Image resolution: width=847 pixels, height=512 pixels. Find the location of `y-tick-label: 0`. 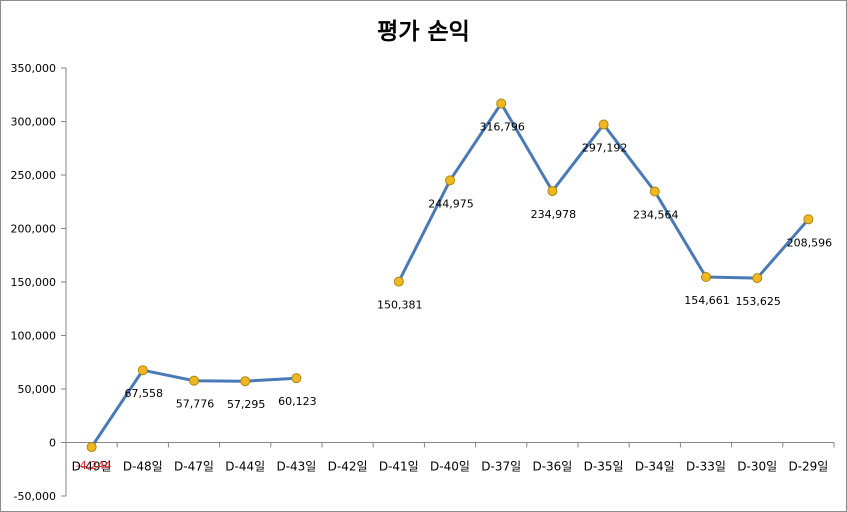

y-tick-label: 0 is located at coordinates (52, 443).